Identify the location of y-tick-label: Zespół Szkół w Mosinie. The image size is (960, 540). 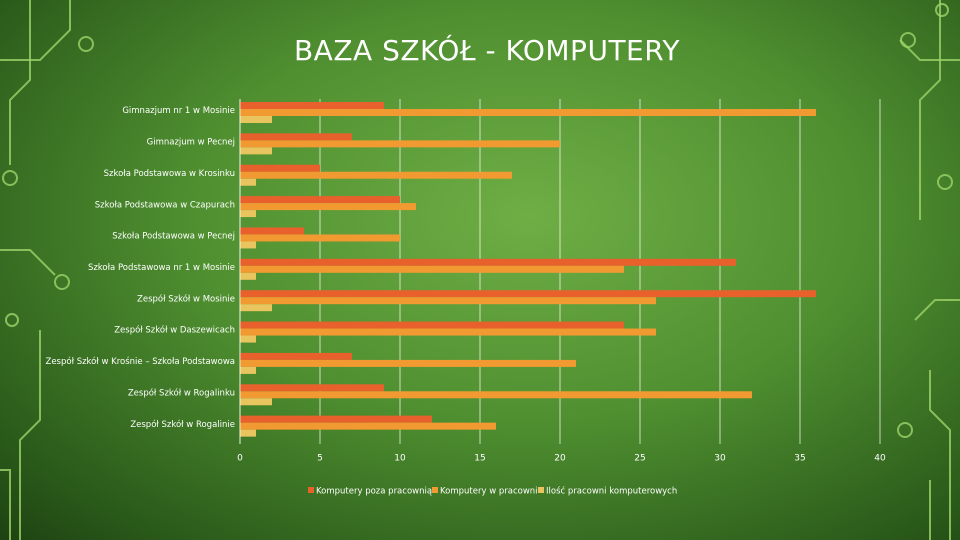
(186, 298).